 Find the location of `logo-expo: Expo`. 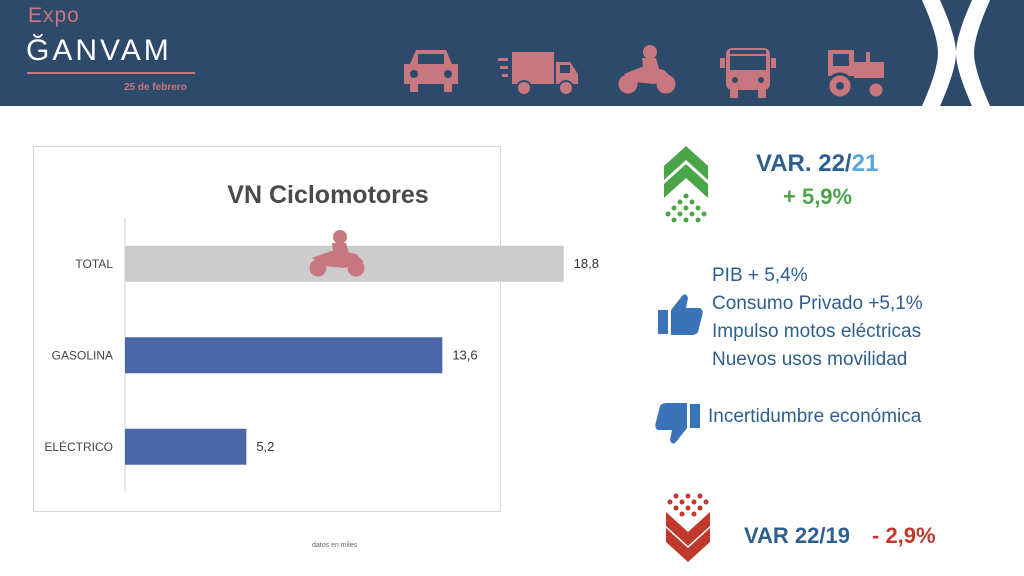

logo-expo: Expo is located at coordinates (54, 15).